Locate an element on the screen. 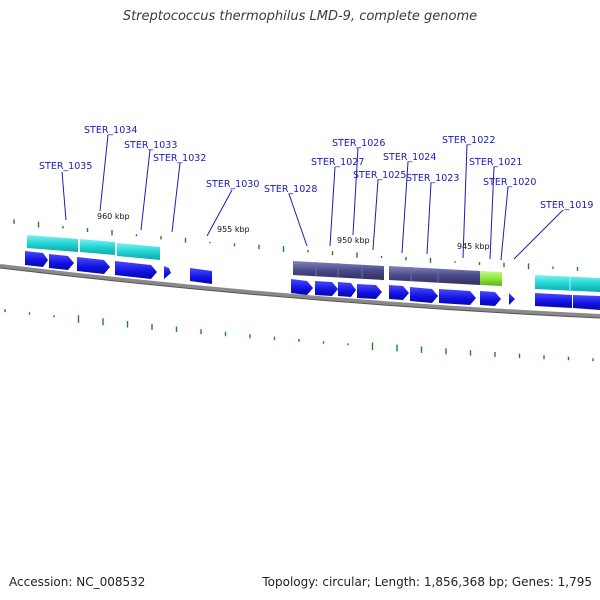  genome-backbone-shadow is located at coordinates (300, 293).